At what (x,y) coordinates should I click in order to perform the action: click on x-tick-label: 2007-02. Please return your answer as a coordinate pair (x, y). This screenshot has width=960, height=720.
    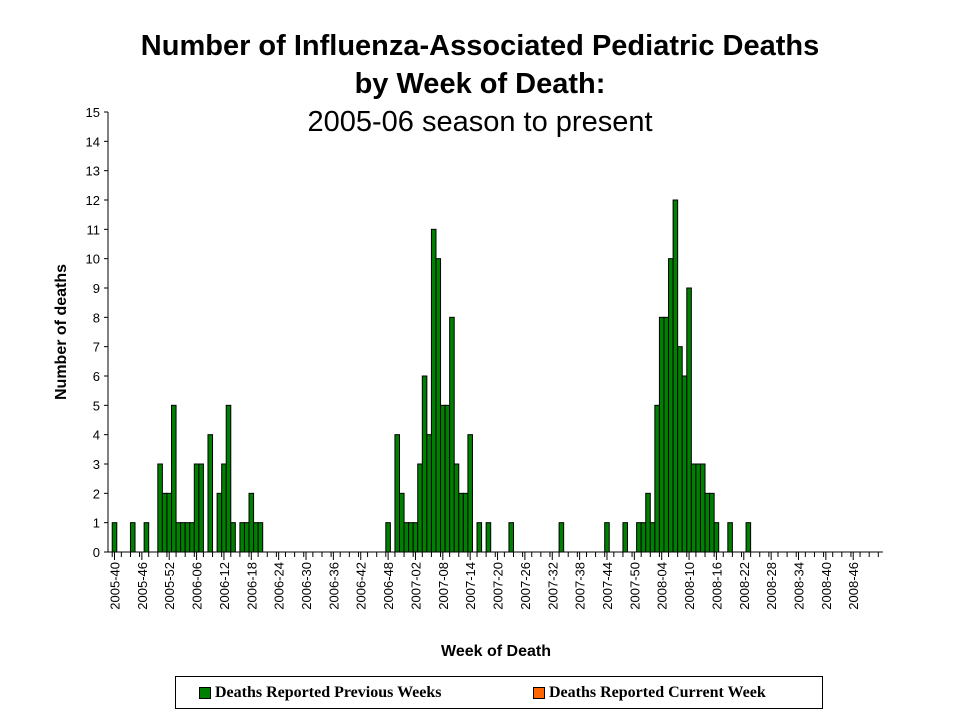
    Looking at the image, I should click on (415, 586).